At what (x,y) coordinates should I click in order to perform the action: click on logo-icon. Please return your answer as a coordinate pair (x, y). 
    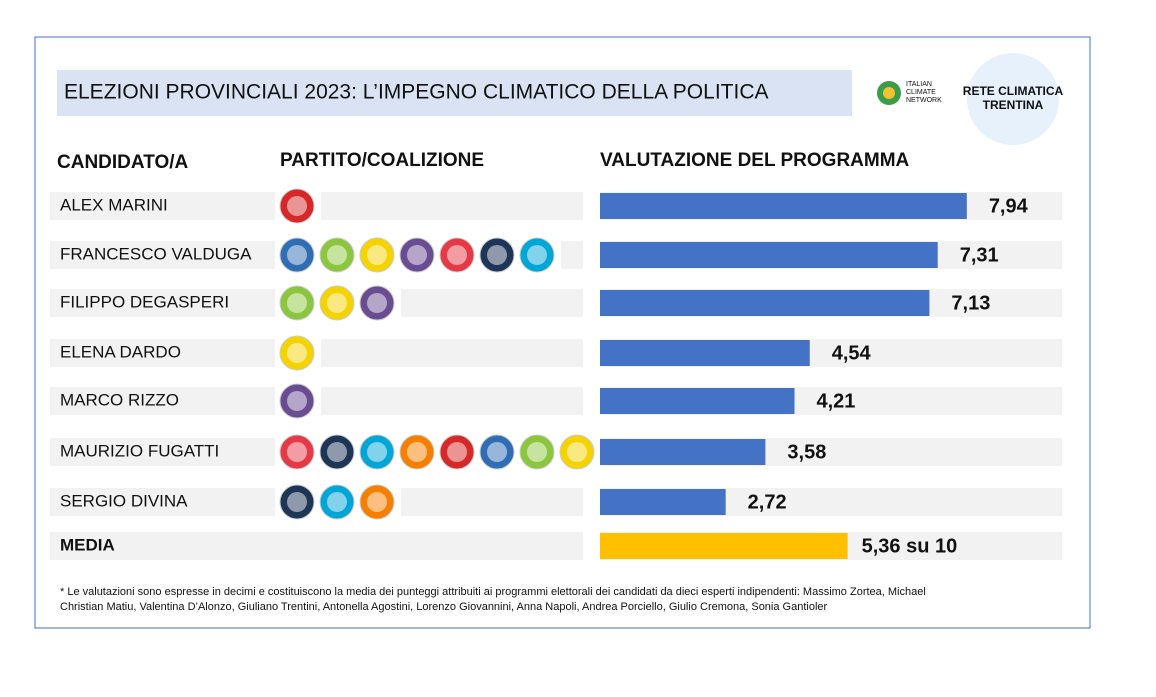
    Looking at the image, I should click on (889, 93).